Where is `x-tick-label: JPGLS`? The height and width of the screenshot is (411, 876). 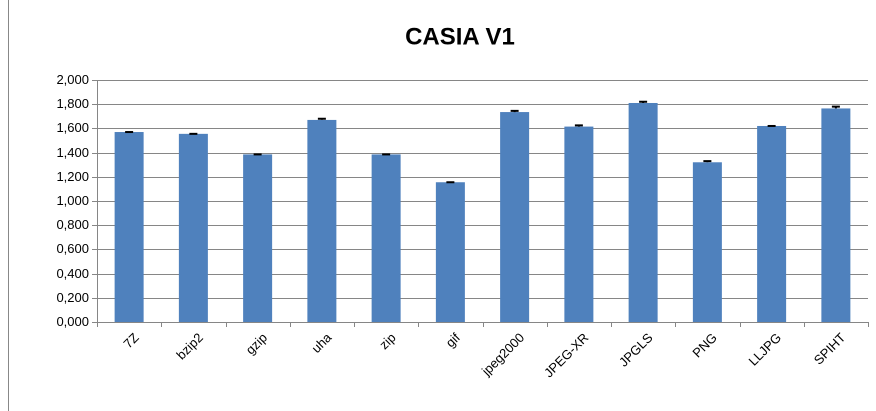
x-tick-label: JPGLS is located at coordinates (636, 350).